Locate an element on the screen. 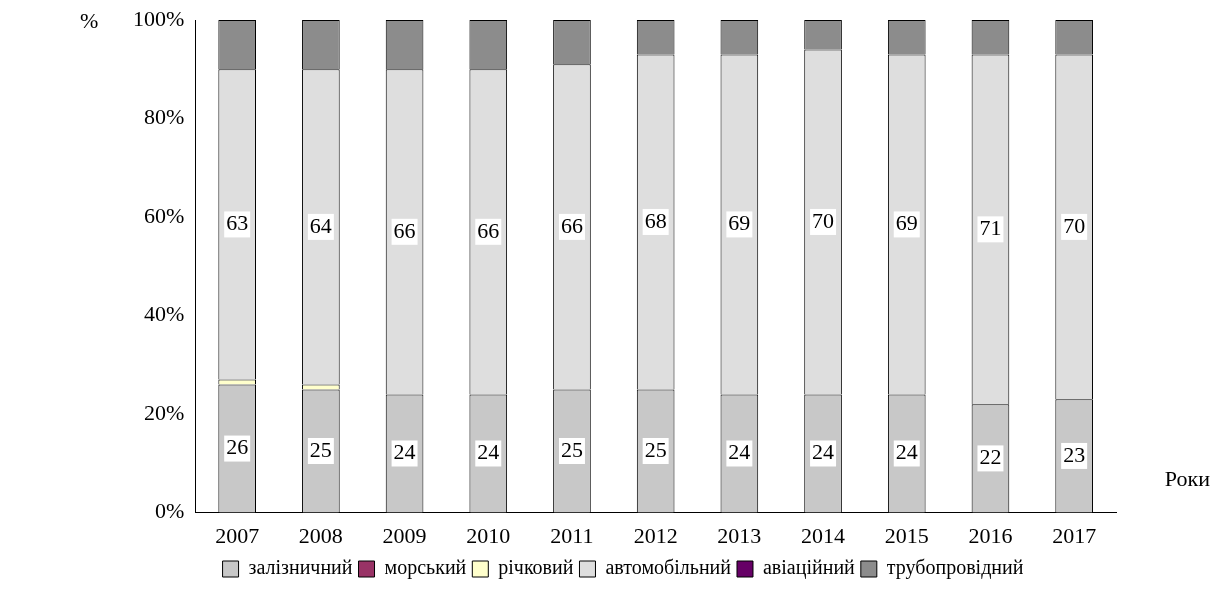 The width and height of the screenshot is (1226, 589). data-label: 22 is located at coordinates (990, 457).